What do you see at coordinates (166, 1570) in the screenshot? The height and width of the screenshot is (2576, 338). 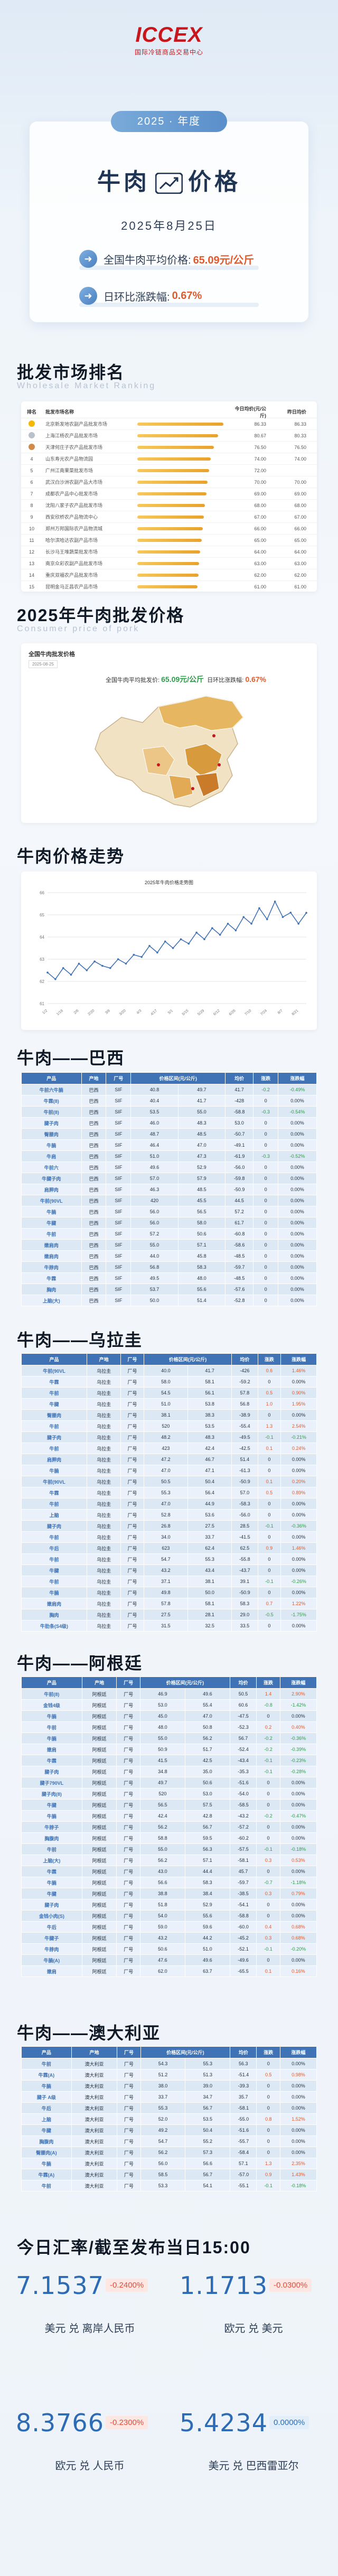 I see `table-cell: 43.2` at bounding box center [166, 1570].